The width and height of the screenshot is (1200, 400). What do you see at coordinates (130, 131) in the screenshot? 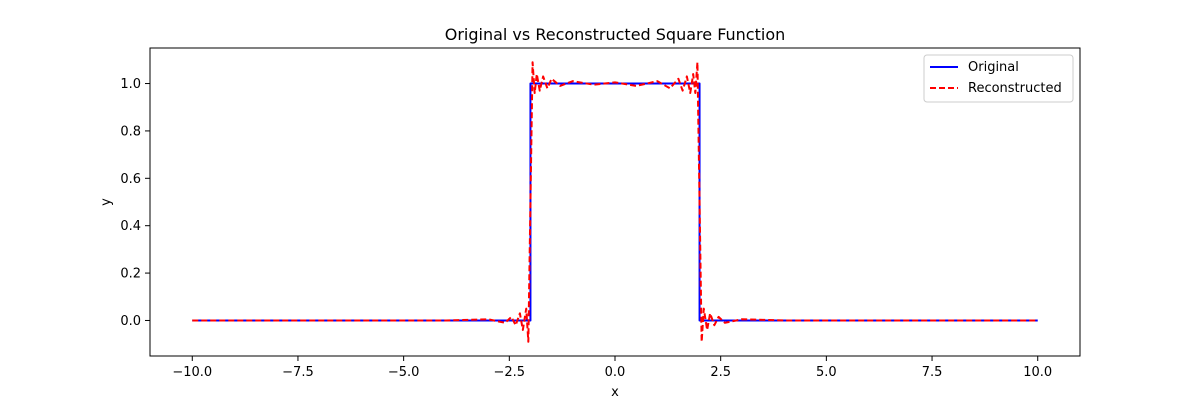
I see `y-tick-label: 0.8` at bounding box center [130, 131].